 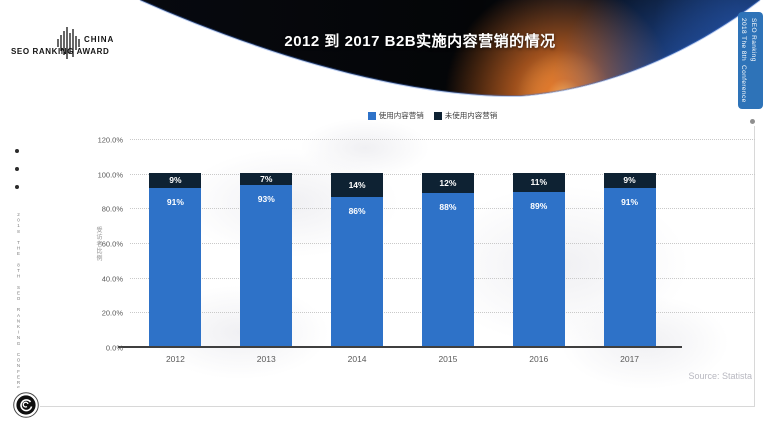 I want to click on y-tick-label: 60.0%, so click(x=112, y=244).